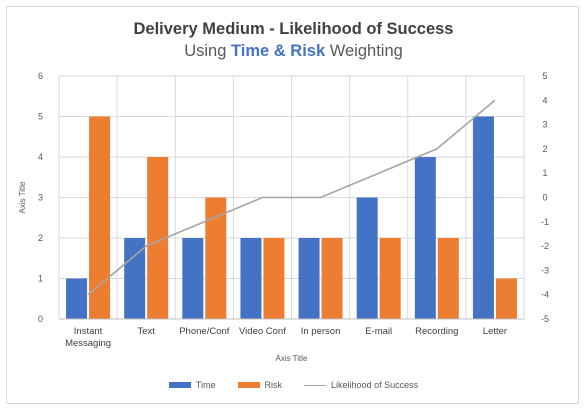 Image resolution: width=587 pixels, height=412 pixels. I want to click on chart-title: Delivery Medium - Likelihood of Success, so click(293, 29).